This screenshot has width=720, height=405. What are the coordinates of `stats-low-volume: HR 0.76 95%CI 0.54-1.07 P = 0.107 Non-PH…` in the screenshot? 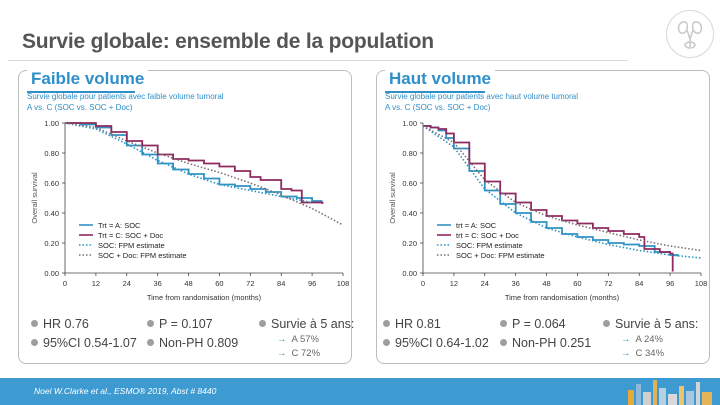 It's located at (186, 338).